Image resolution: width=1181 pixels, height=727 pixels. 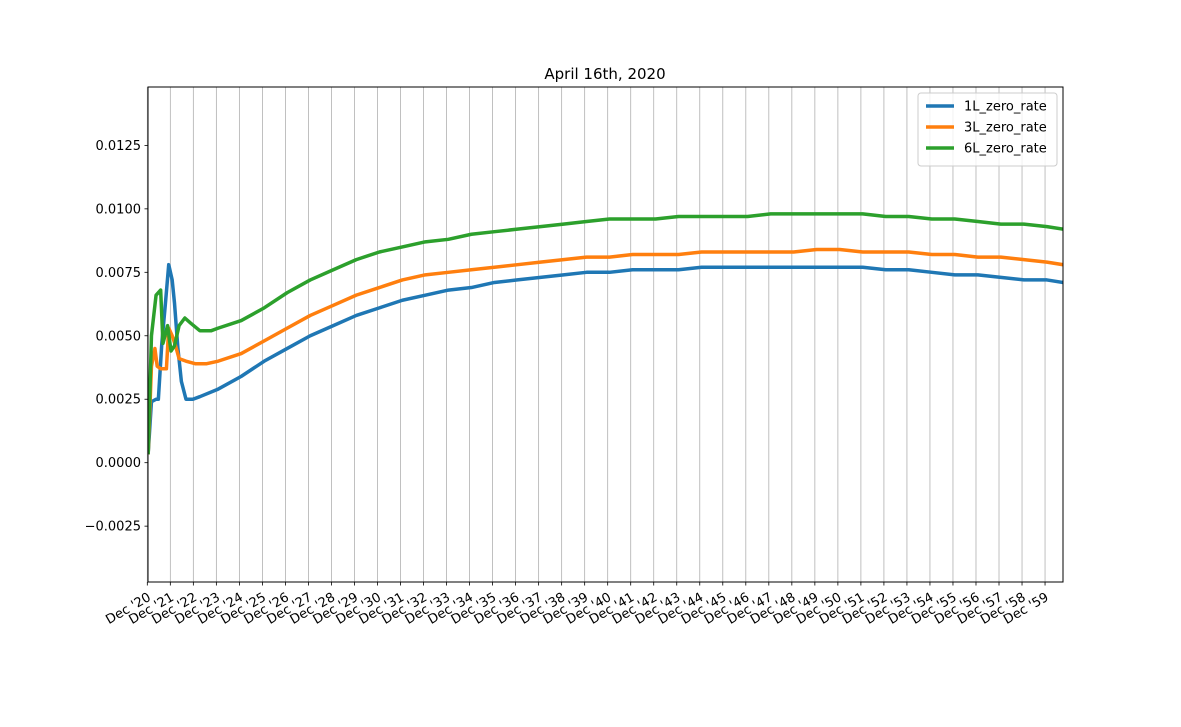 What do you see at coordinates (119, 209) in the screenshot?
I see `y-tick-label: 0.0100` at bounding box center [119, 209].